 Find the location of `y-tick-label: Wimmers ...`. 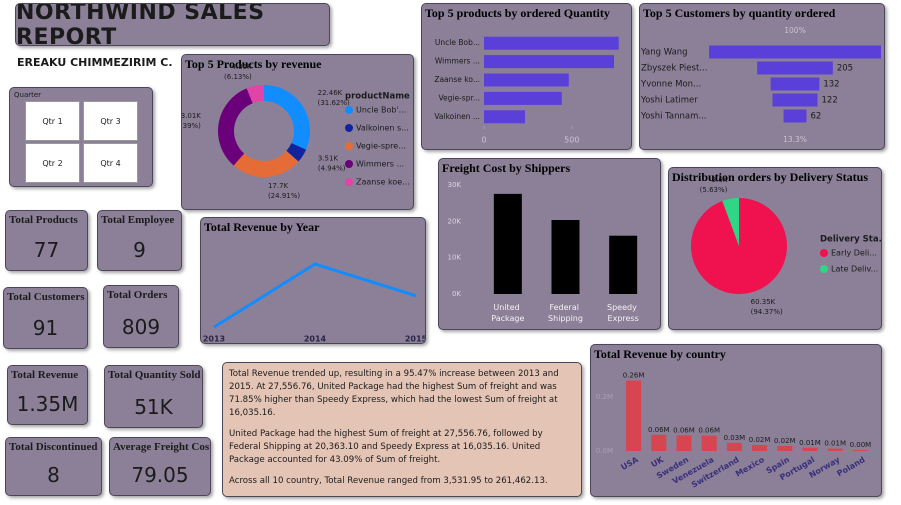

y-tick-label: Wimmers ... is located at coordinates (457, 61).